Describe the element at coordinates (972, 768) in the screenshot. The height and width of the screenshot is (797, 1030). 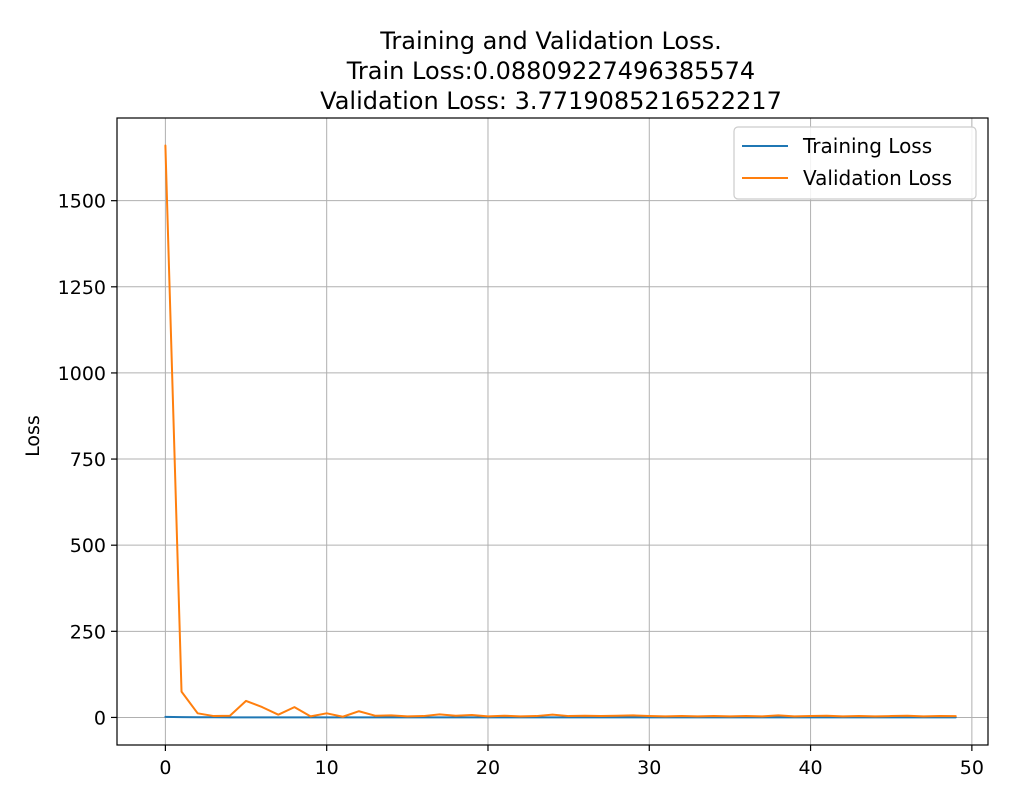
I see `x-tick-label-50: 50` at that location.